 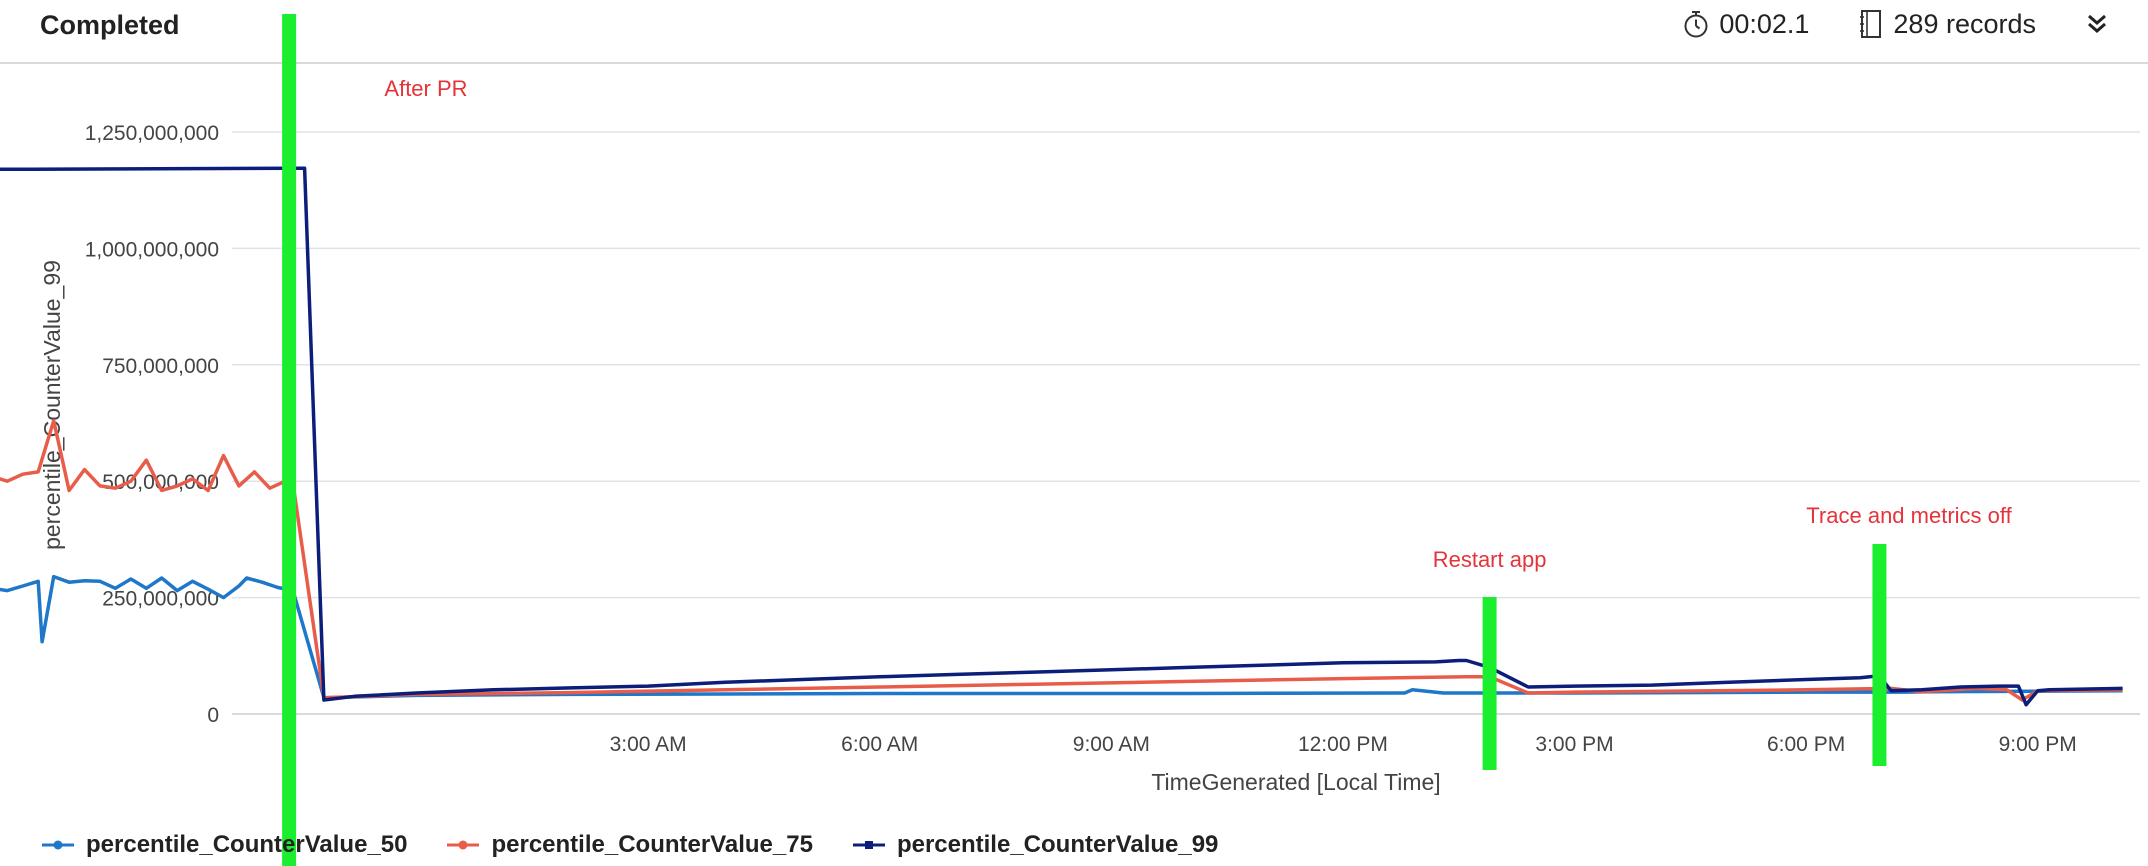 What do you see at coordinates (247, 844) in the screenshot?
I see `legend-label: percentile_CounterValue_50` at bounding box center [247, 844].